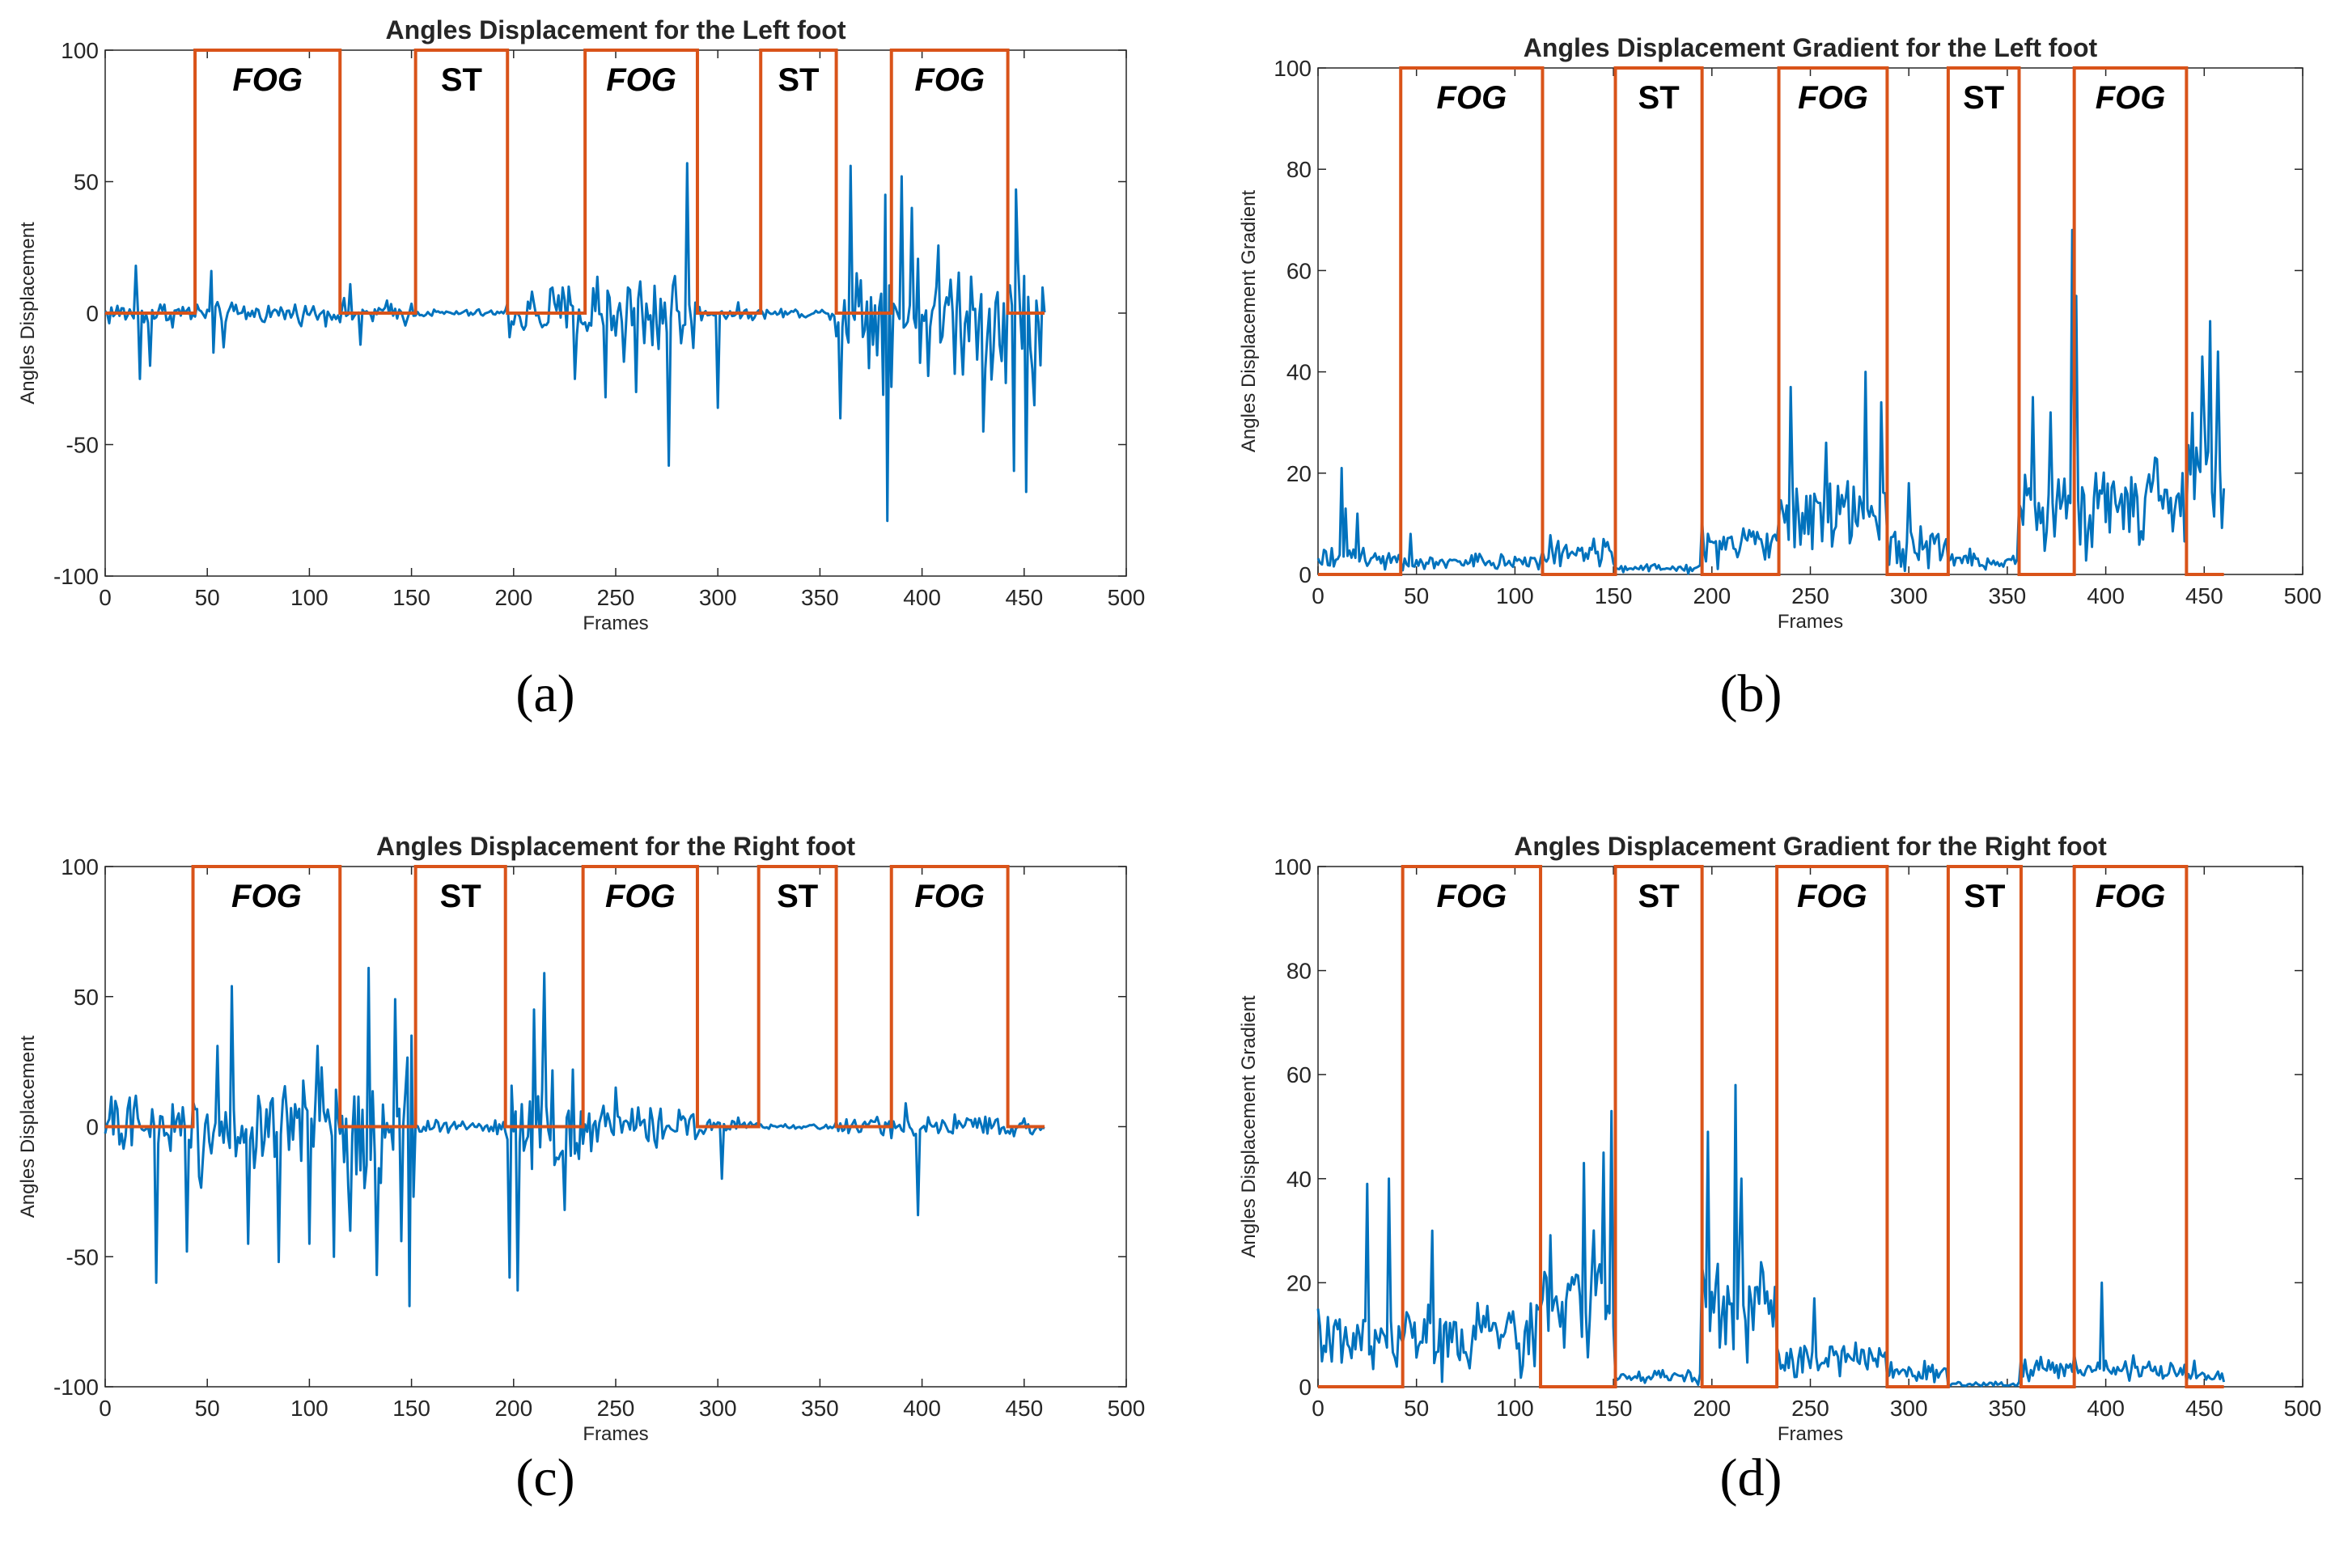 This screenshot has height=1568, width=2348. I want to click on caption-c: (c), so click(545, 1478).